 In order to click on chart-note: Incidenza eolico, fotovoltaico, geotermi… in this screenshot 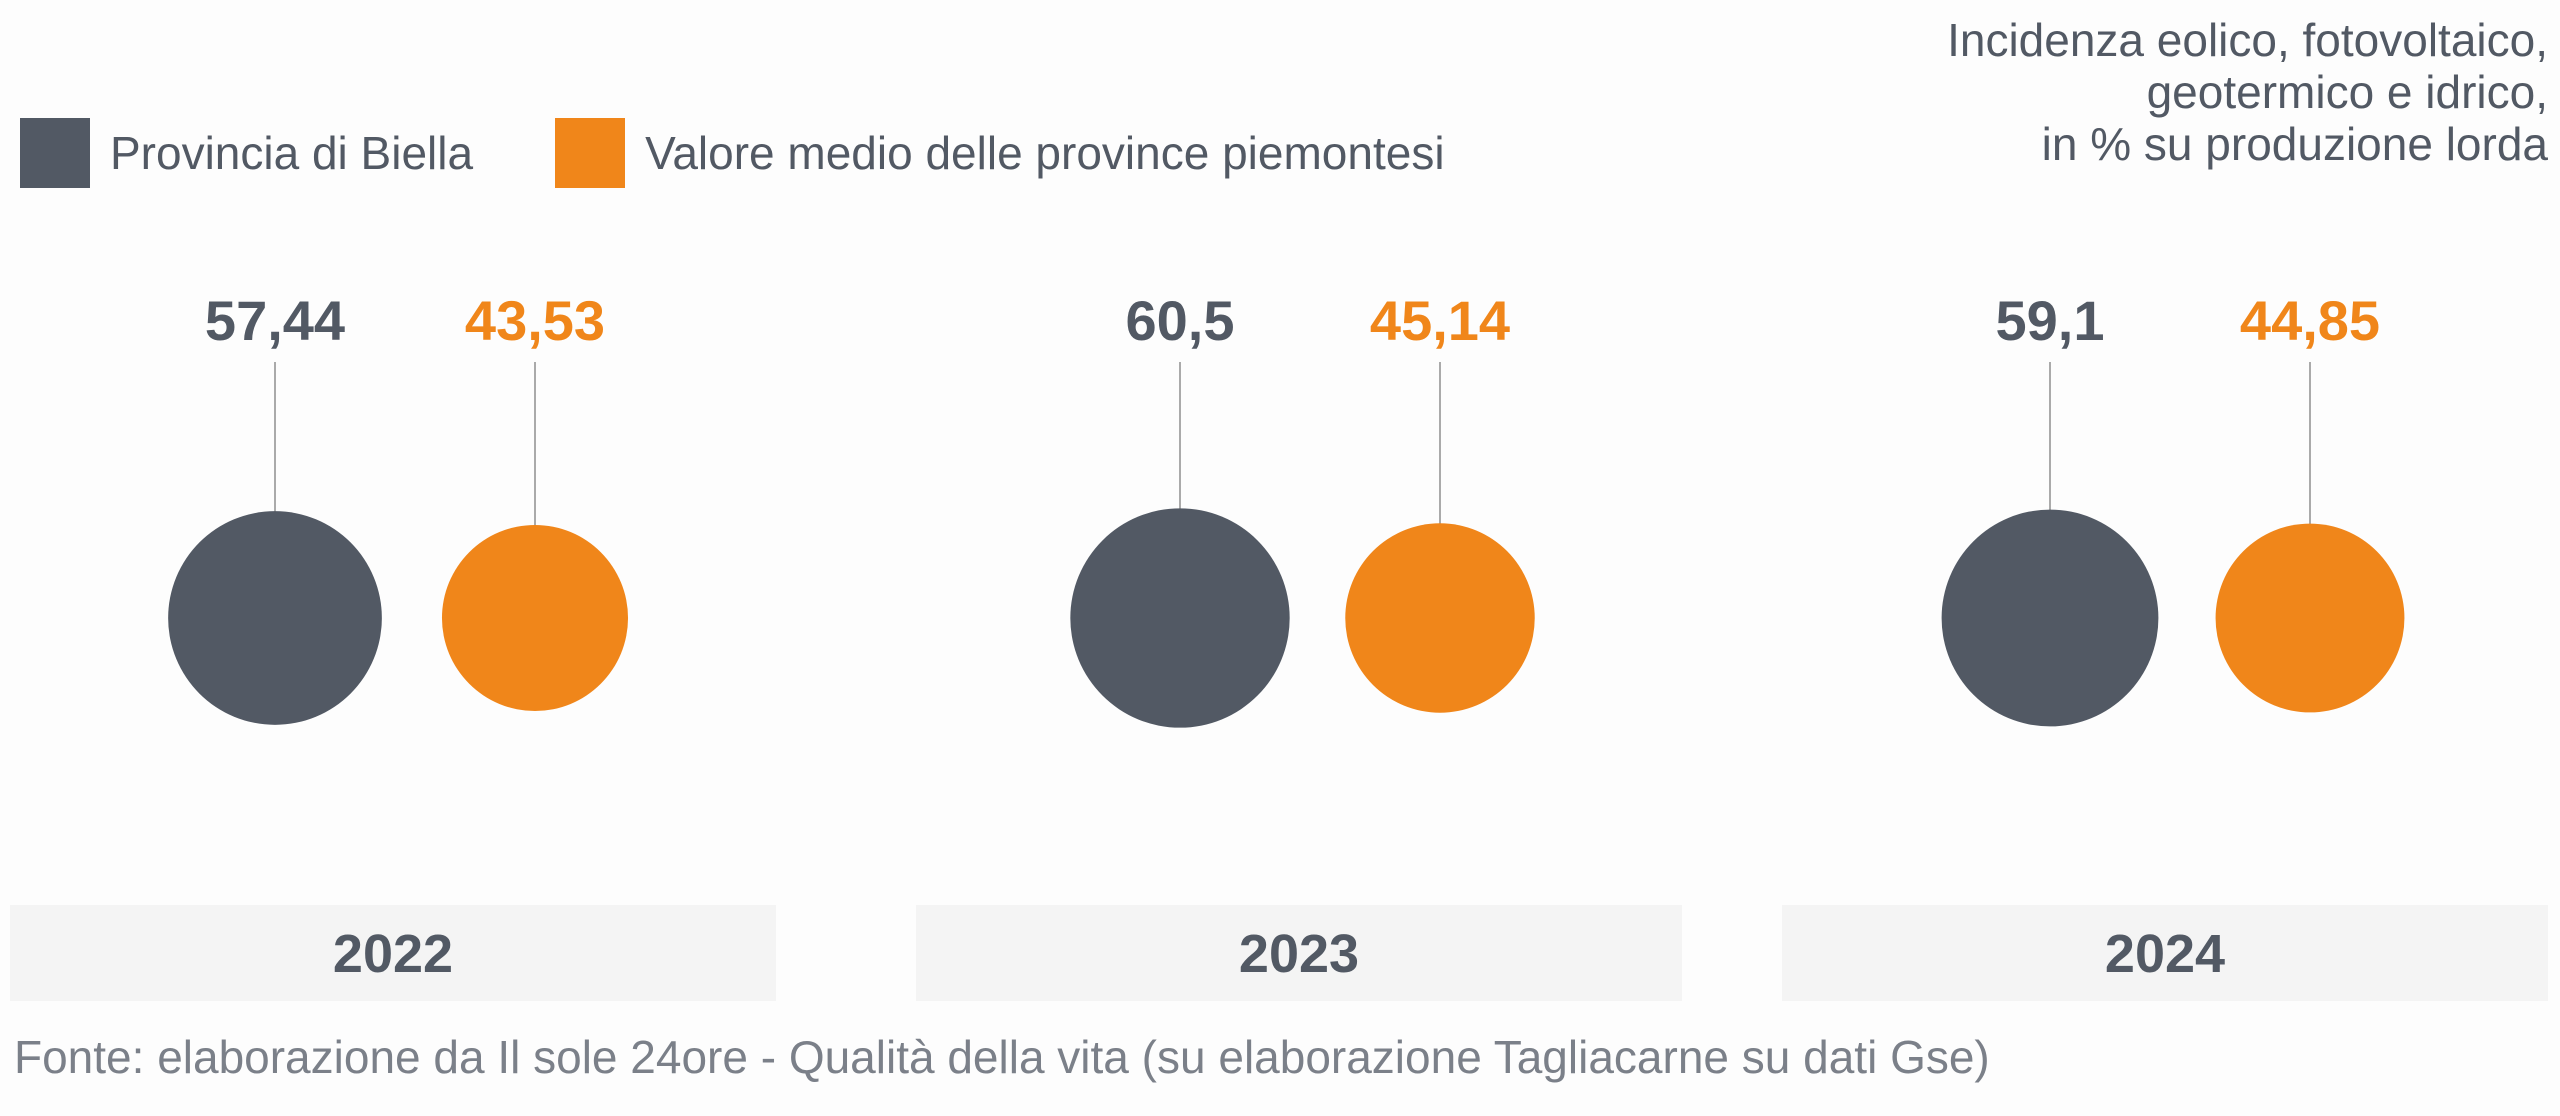, I will do `click(2098, 92)`.